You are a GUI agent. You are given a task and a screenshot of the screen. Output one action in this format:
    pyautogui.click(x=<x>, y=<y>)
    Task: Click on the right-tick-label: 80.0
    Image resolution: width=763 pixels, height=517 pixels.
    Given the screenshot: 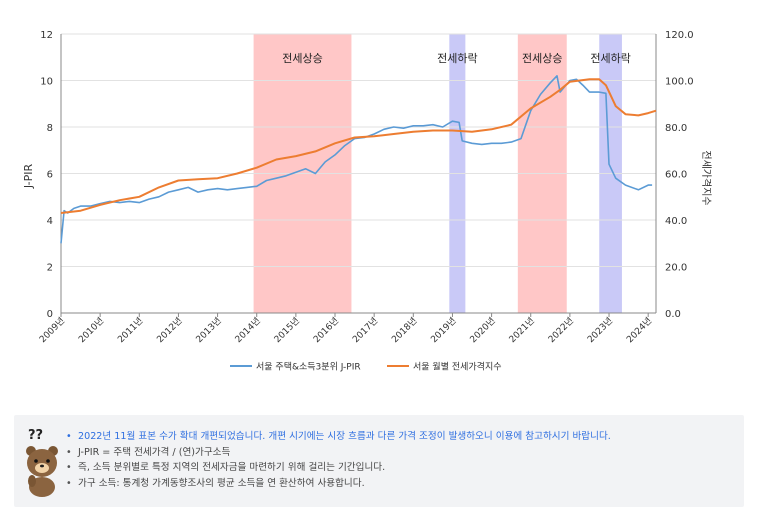 What is the action you would take?
    pyautogui.click(x=676, y=128)
    